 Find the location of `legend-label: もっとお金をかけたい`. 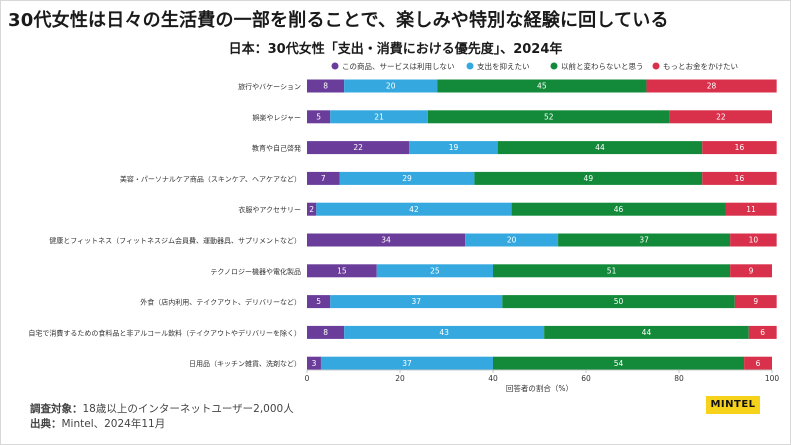

legend-label: もっとお金をかけたい is located at coordinates (700, 66).